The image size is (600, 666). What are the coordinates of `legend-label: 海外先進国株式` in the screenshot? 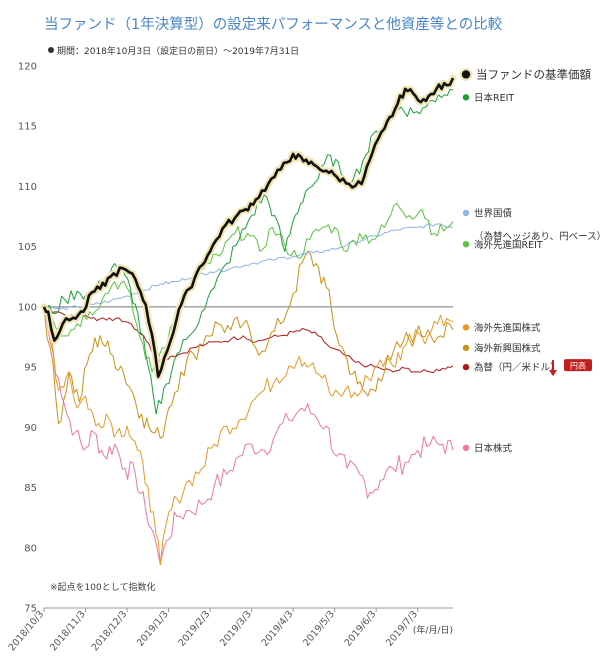 It's located at (507, 328).